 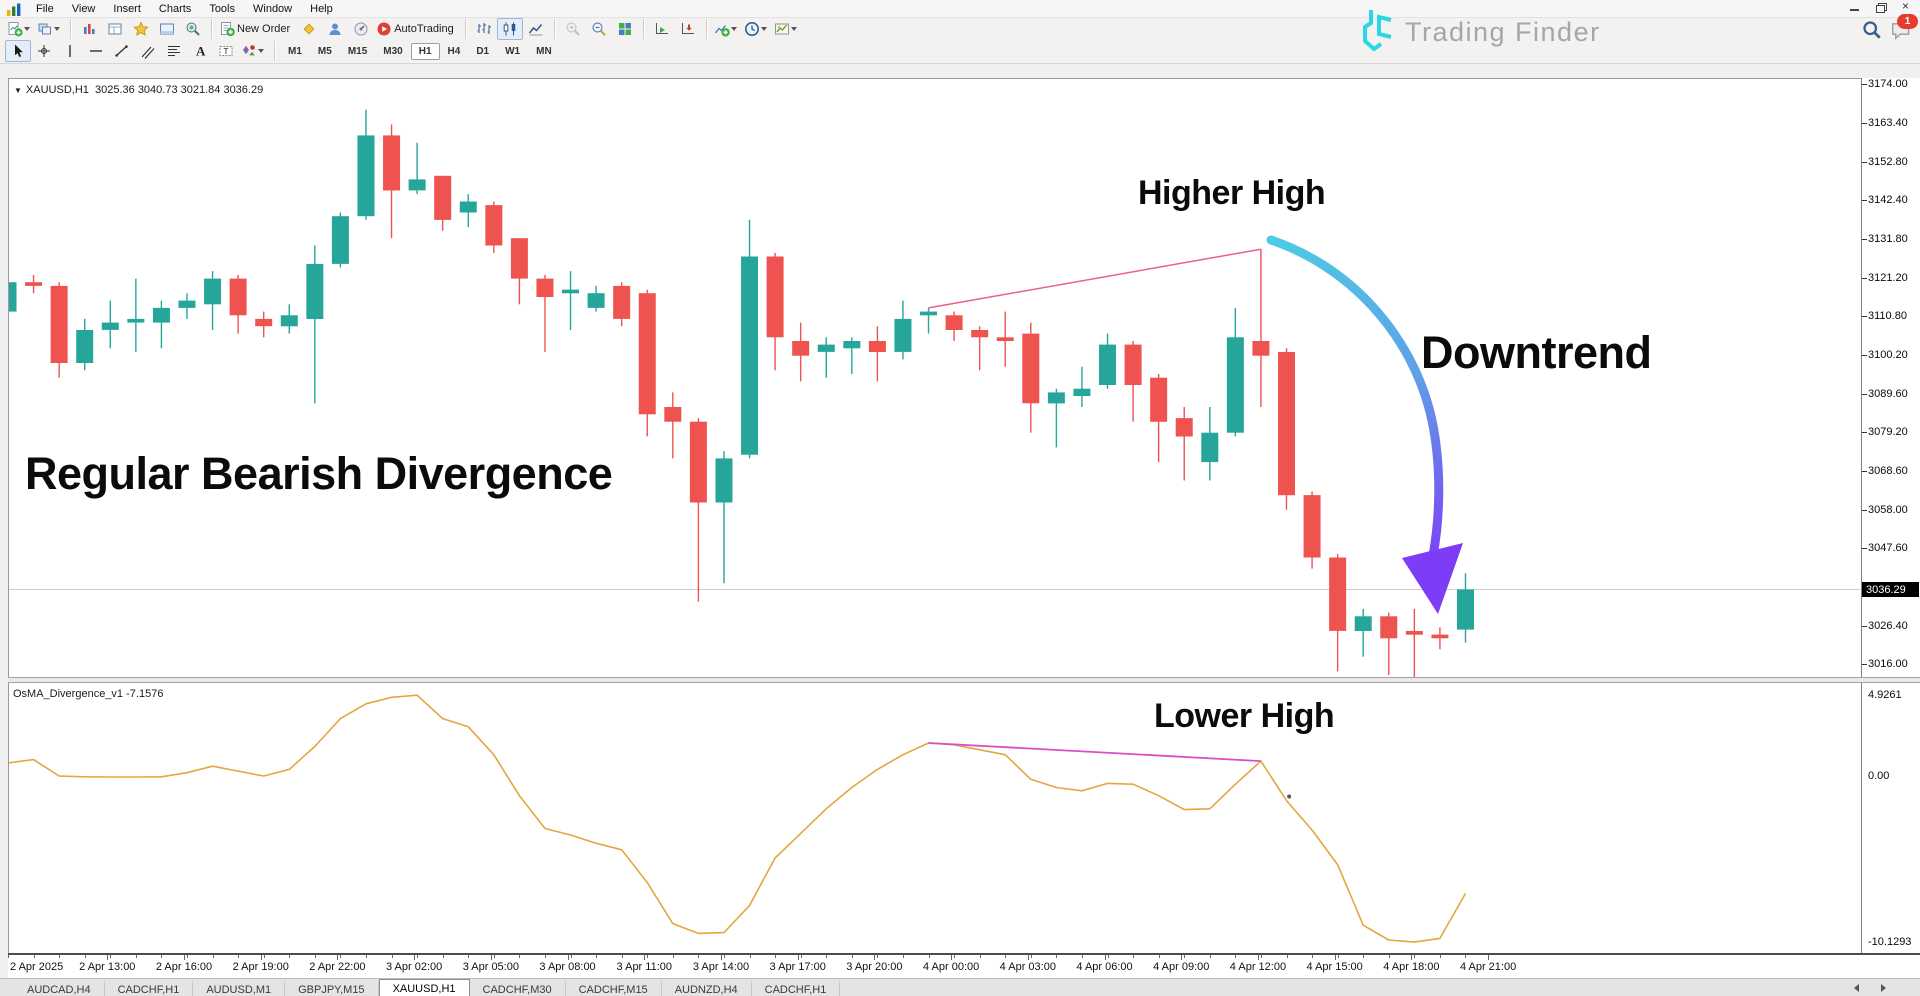 What do you see at coordinates (309, 29) in the screenshot?
I see `metaeditor-icon` at bounding box center [309, 29].